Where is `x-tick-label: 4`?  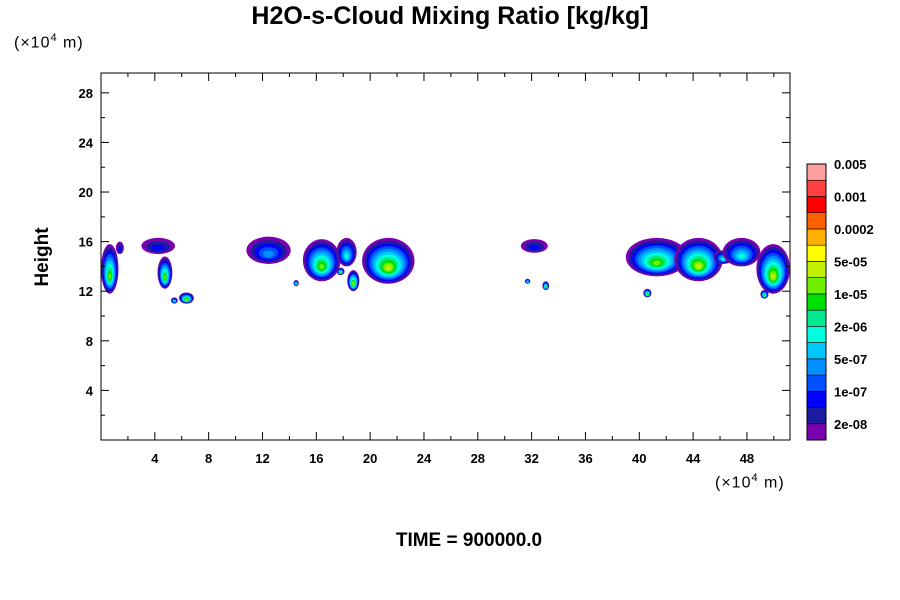
x-tick-label: 4 is located at coordinates (155, 458).